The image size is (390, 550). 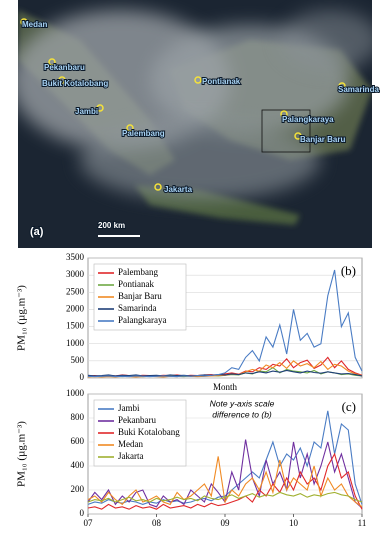 What do you see at coordinates (136, 284) in the screenshot?
I see `legend-label: Pontianak` at bounding box center [136, 284].